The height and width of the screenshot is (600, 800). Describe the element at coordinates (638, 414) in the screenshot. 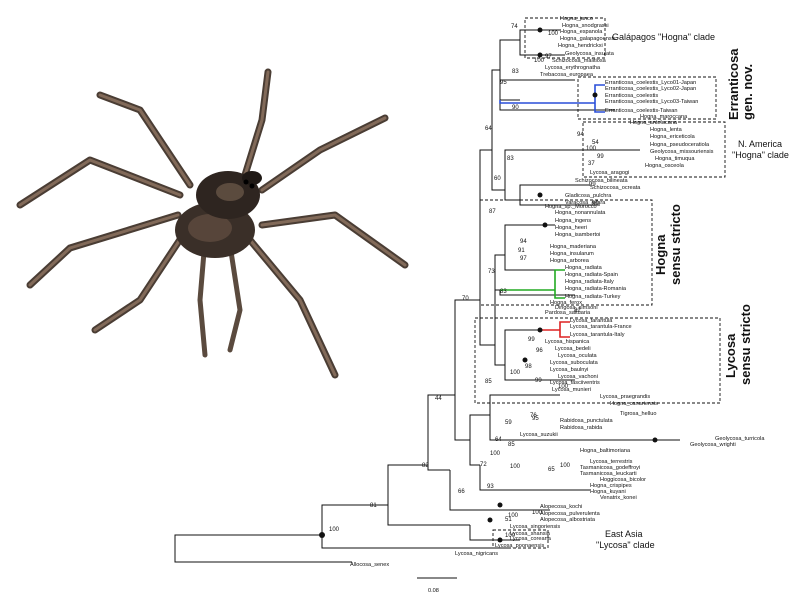

I see `tip-label: Tigrosa_helluo` at that location.